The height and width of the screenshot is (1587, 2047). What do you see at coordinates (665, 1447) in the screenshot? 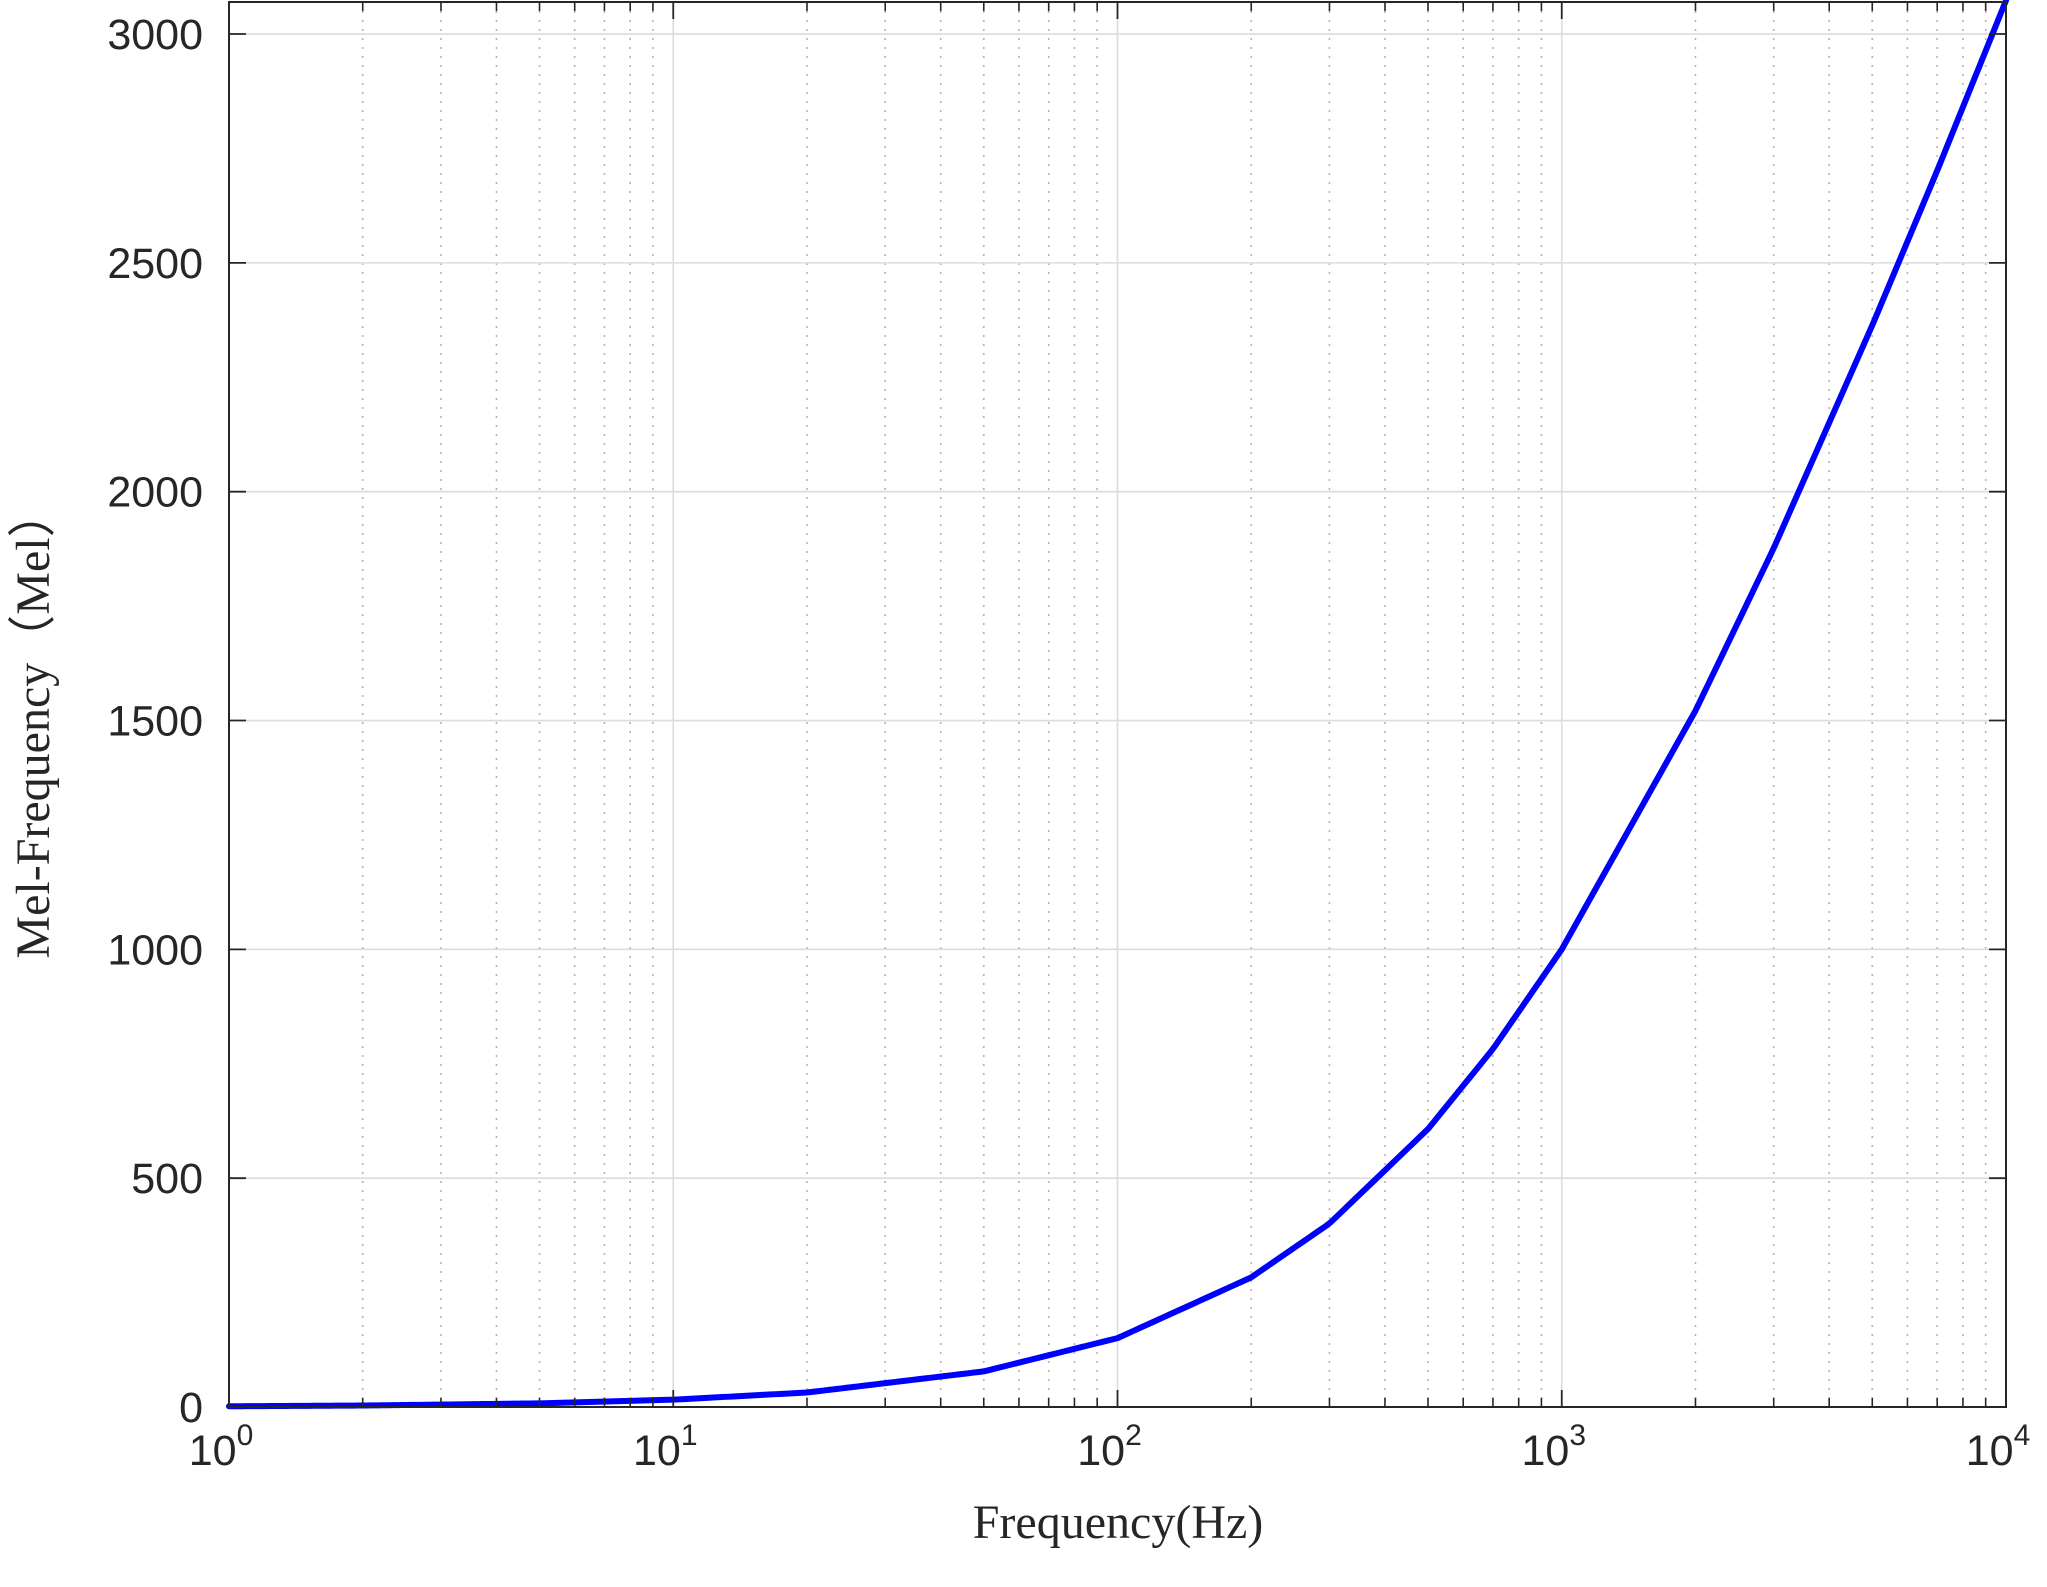
I see `x-tick-label: 10¹` at bounding box center [665, 1447].